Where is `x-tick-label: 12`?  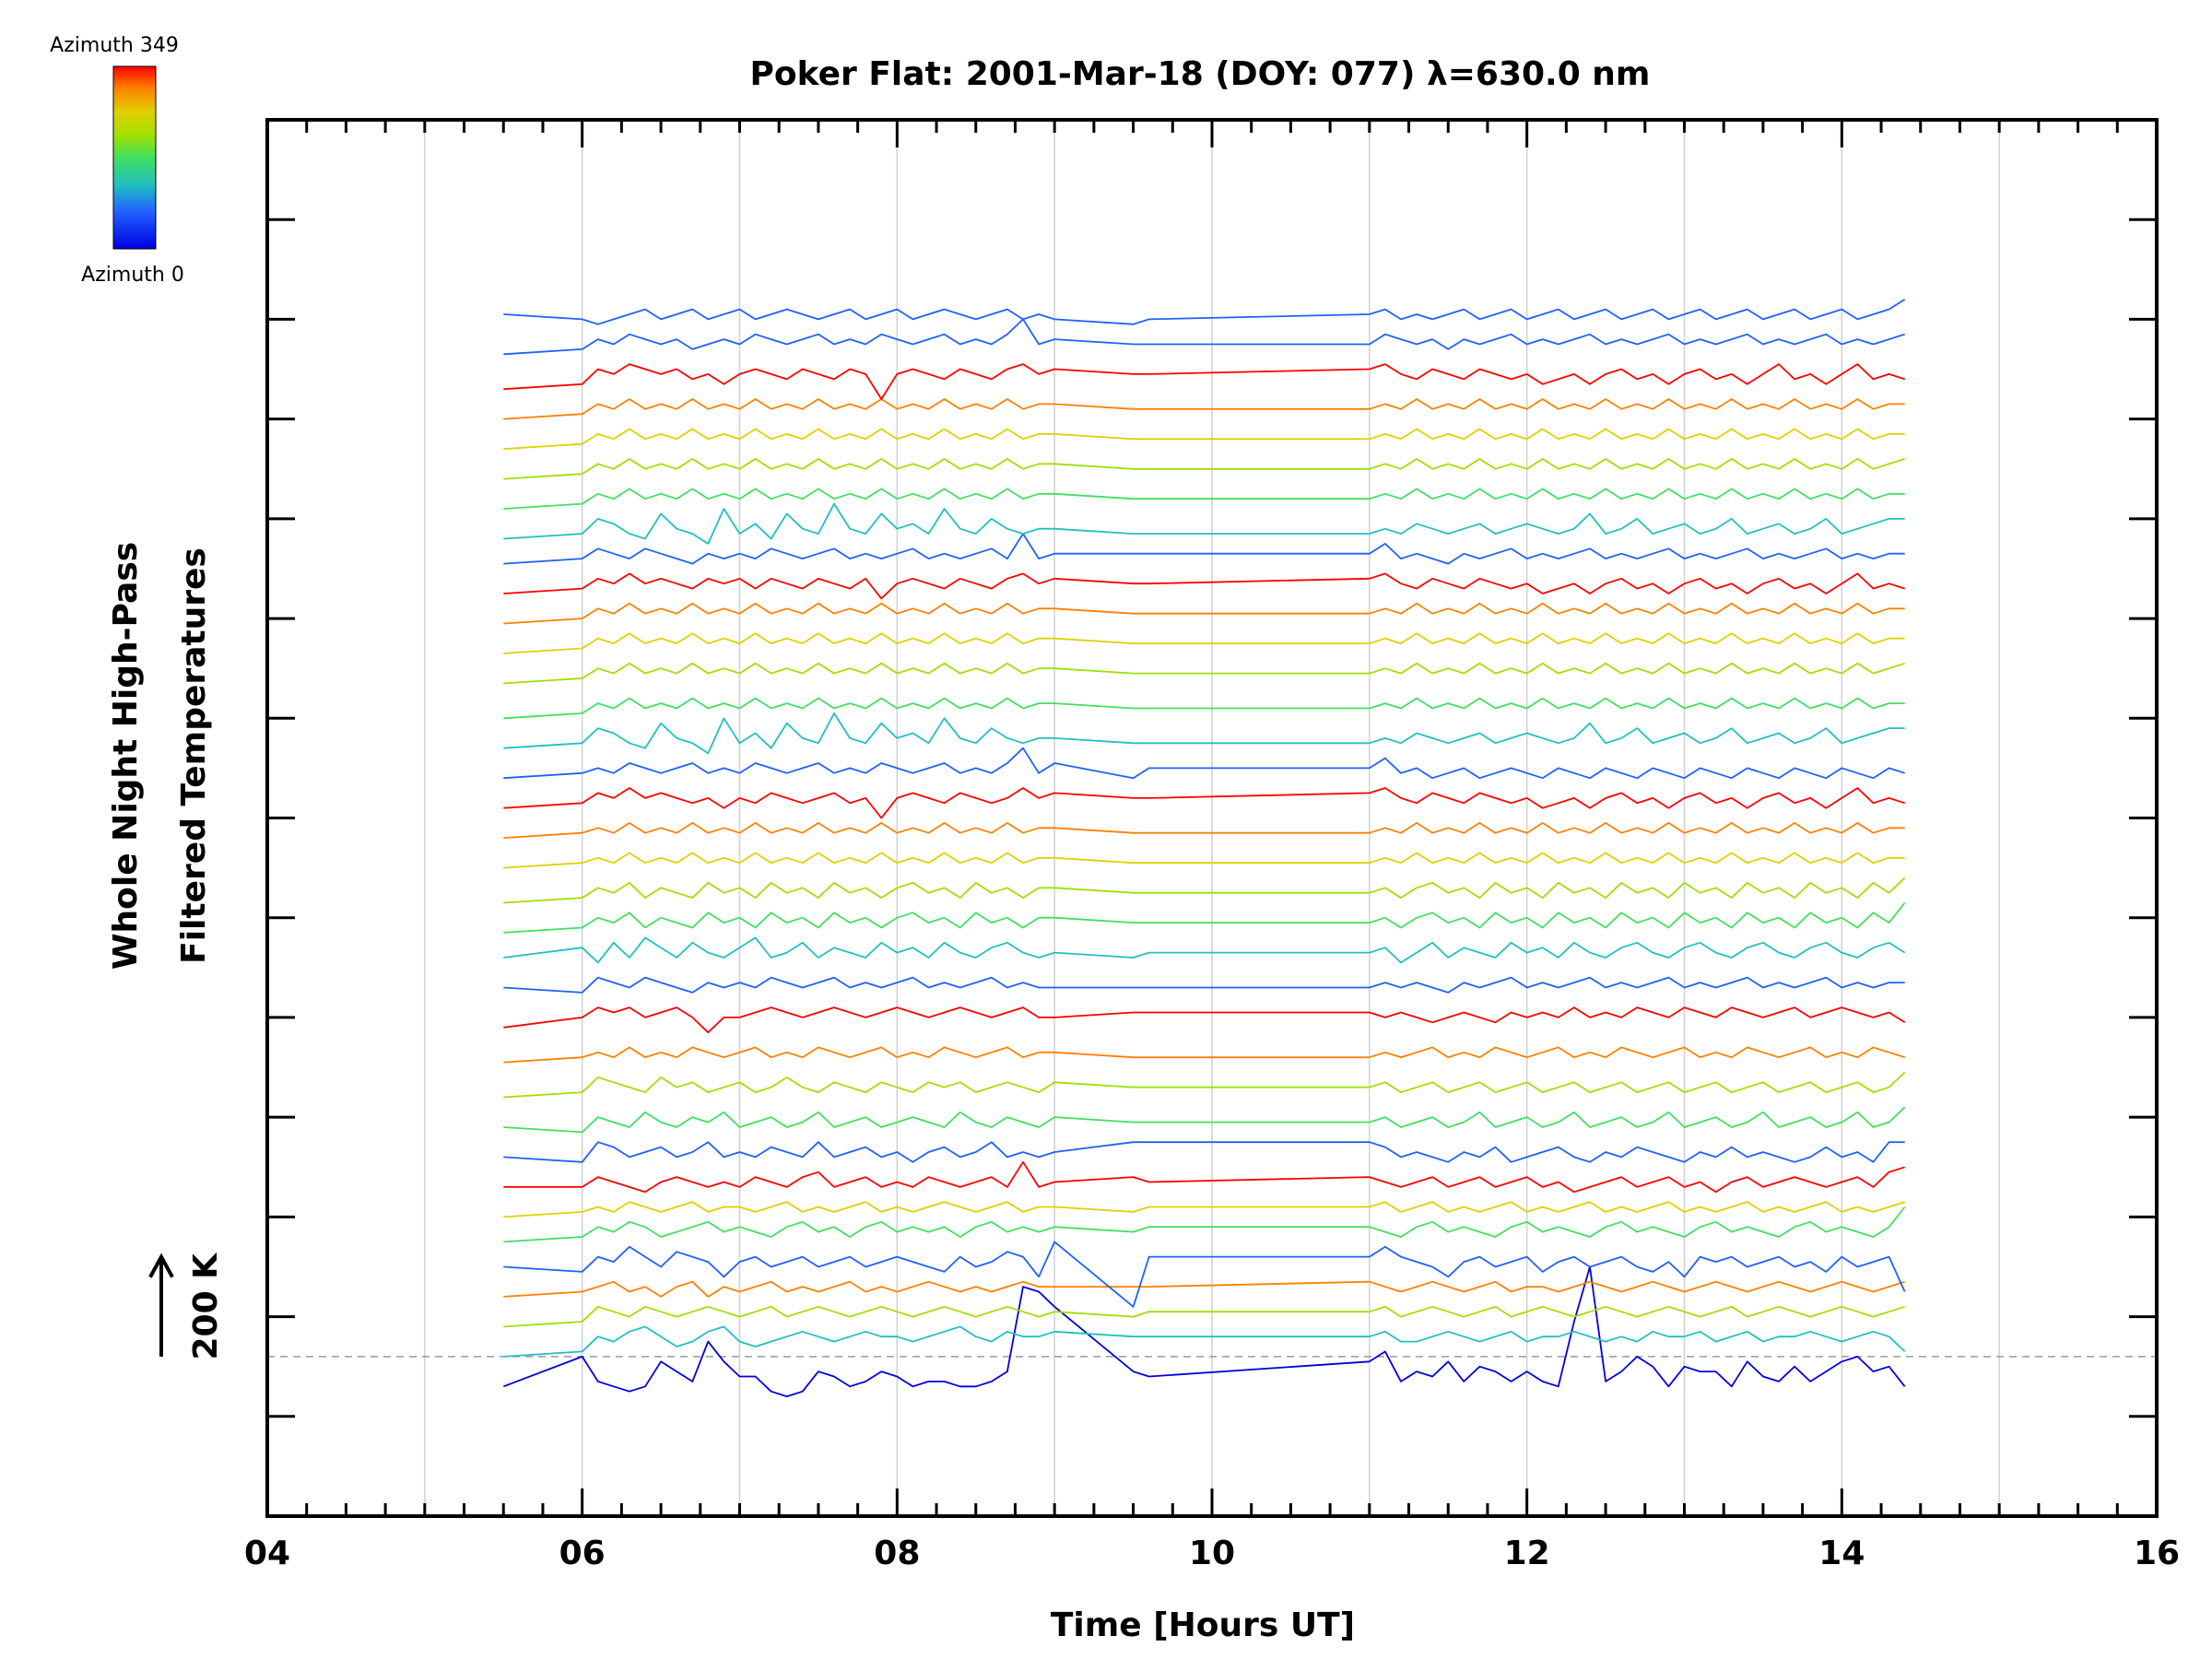 x-tick-label: 12 is located at coordinates (1527, 1553).